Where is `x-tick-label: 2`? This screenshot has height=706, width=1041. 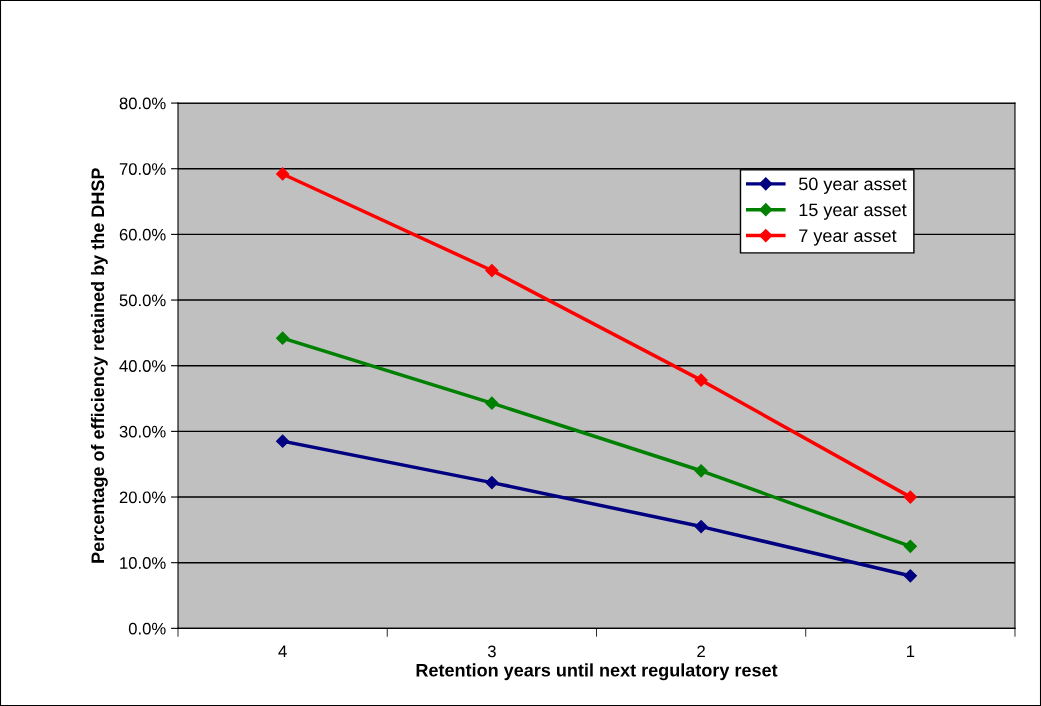 x-tick-label: 2 is located at coordinates (701, 651).